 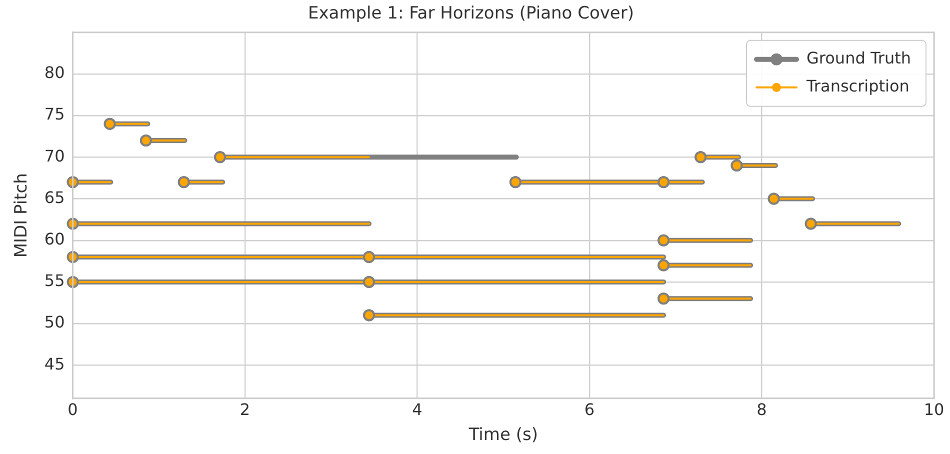 I want to click on y-tick-label: 45, so click(x=54, y=364).